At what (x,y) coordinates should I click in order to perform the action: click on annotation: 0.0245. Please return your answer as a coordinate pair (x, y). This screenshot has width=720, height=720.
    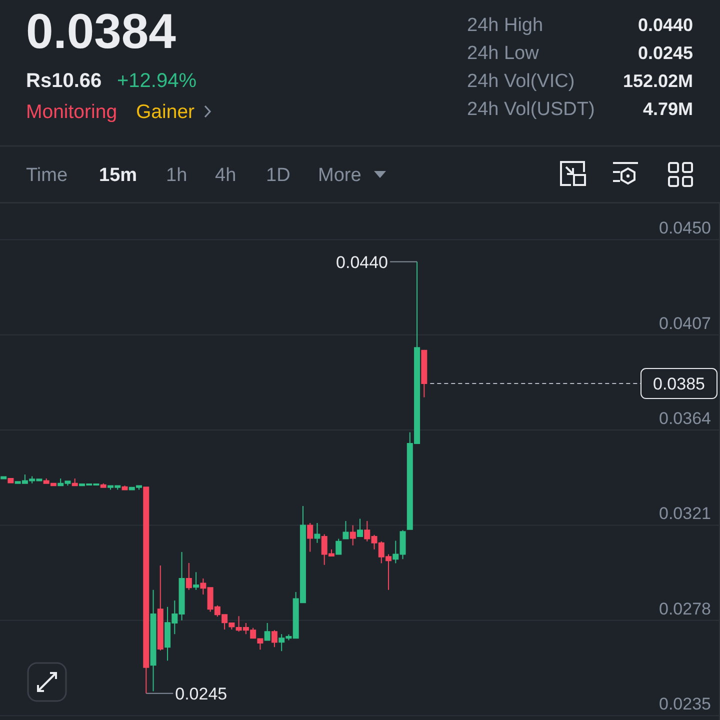
    Looking at the image, I should click on (201, 694).